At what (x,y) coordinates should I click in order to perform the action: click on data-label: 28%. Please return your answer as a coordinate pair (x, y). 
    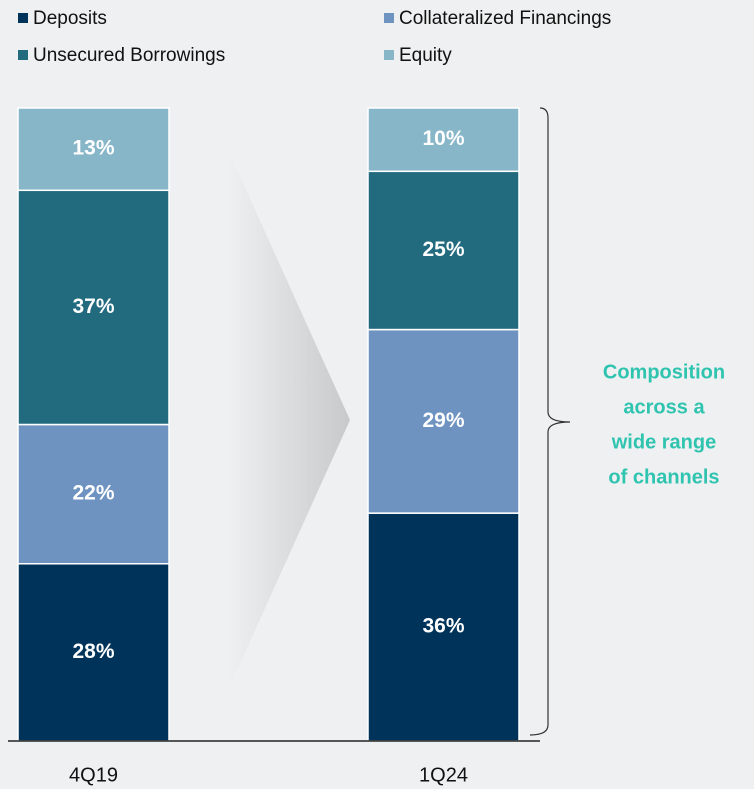
    Looking at the image, I should click on (93, 651).